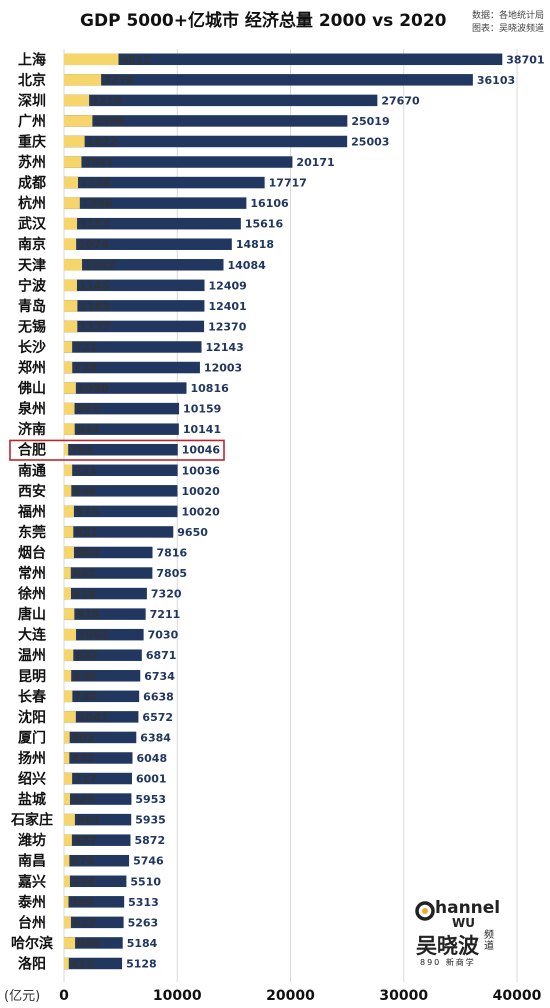 Image resolution: width=550 pixels, height=1008 pixels. What do you see at coordinates (159, 676) in the screenshot?
I see `value-label-2020: 6734` at bounding box center [159, 676].